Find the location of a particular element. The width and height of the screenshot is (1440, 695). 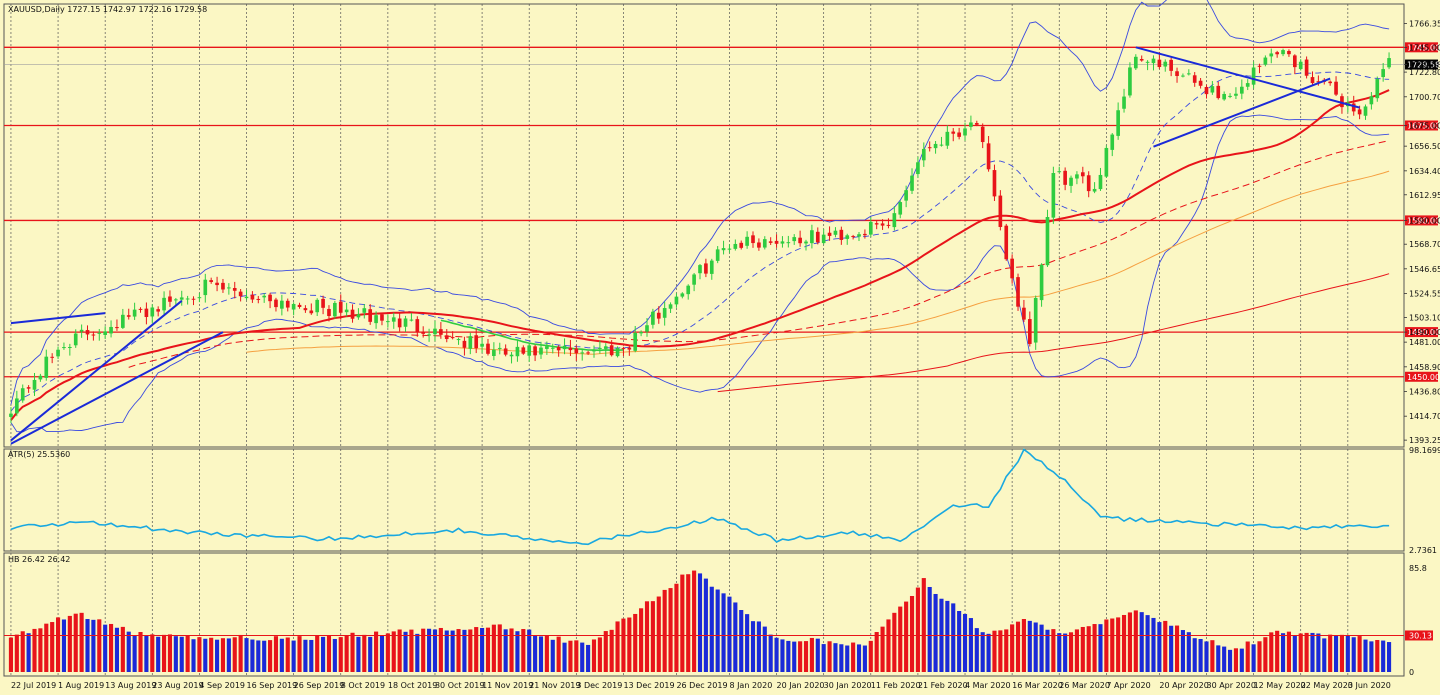

level-tag-text-2: 1590.00 is located at coordinates (1423, 220).